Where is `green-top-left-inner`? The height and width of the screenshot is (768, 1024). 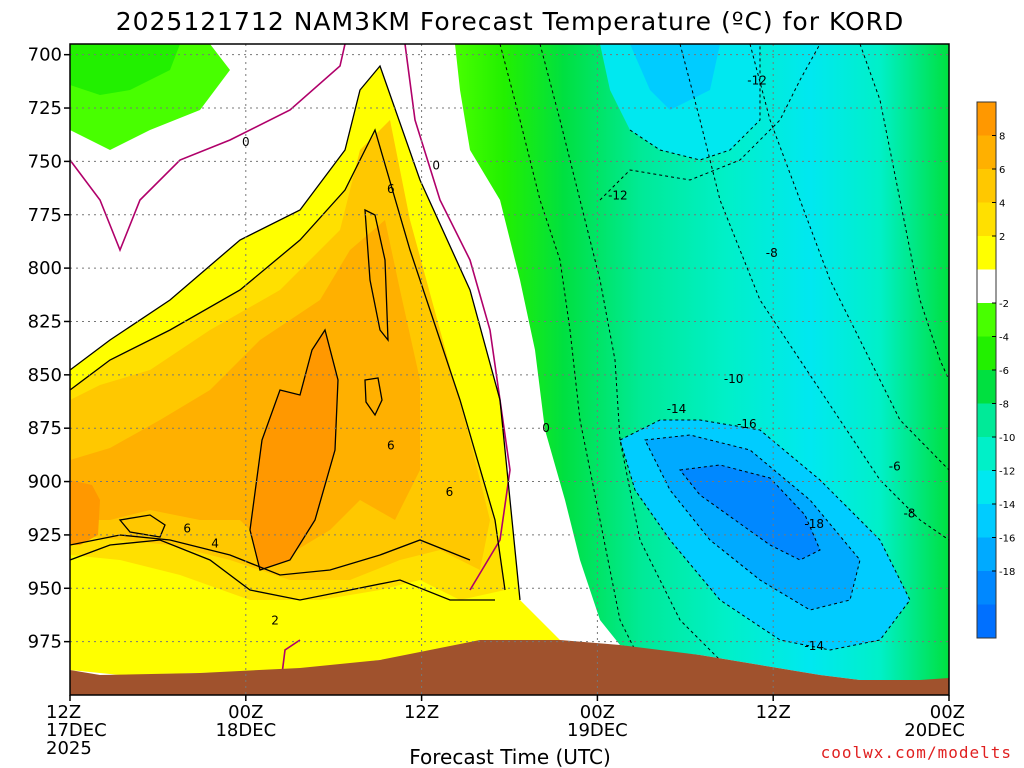
green-top-left-inner is located at coordinates (125, 69).